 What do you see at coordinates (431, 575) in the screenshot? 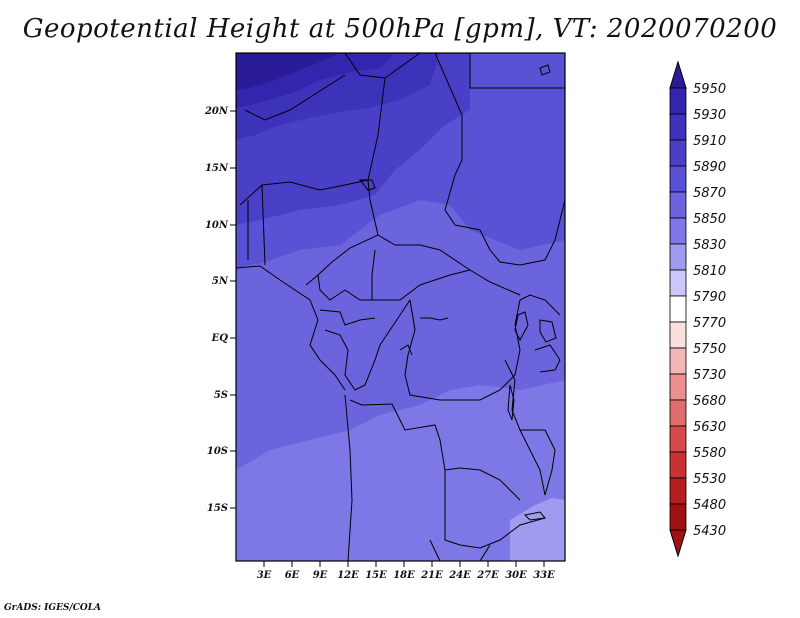
I see `x-label: 21E` at bounding box center [431, 575].